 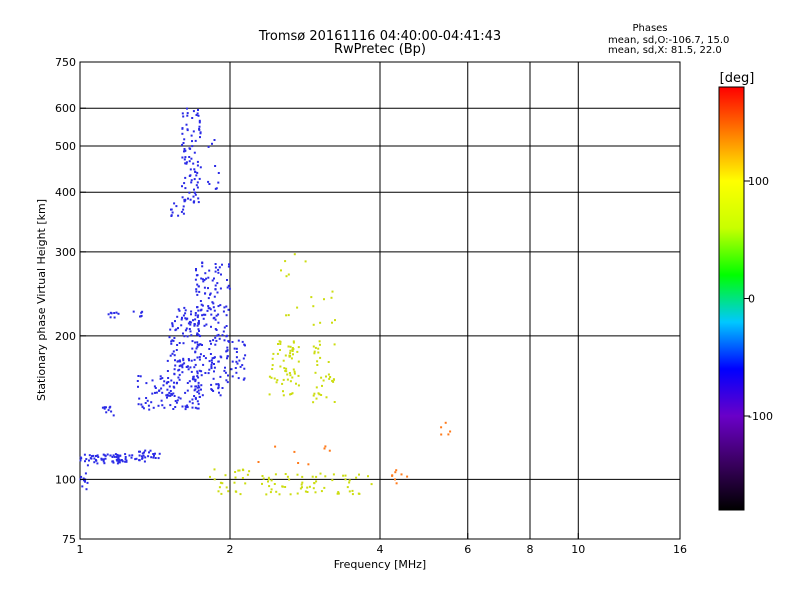 What do you see at coordinates (65, 336) in the screenshot?
I see `y-tick-label: 200` at bounding box center [65, 336].